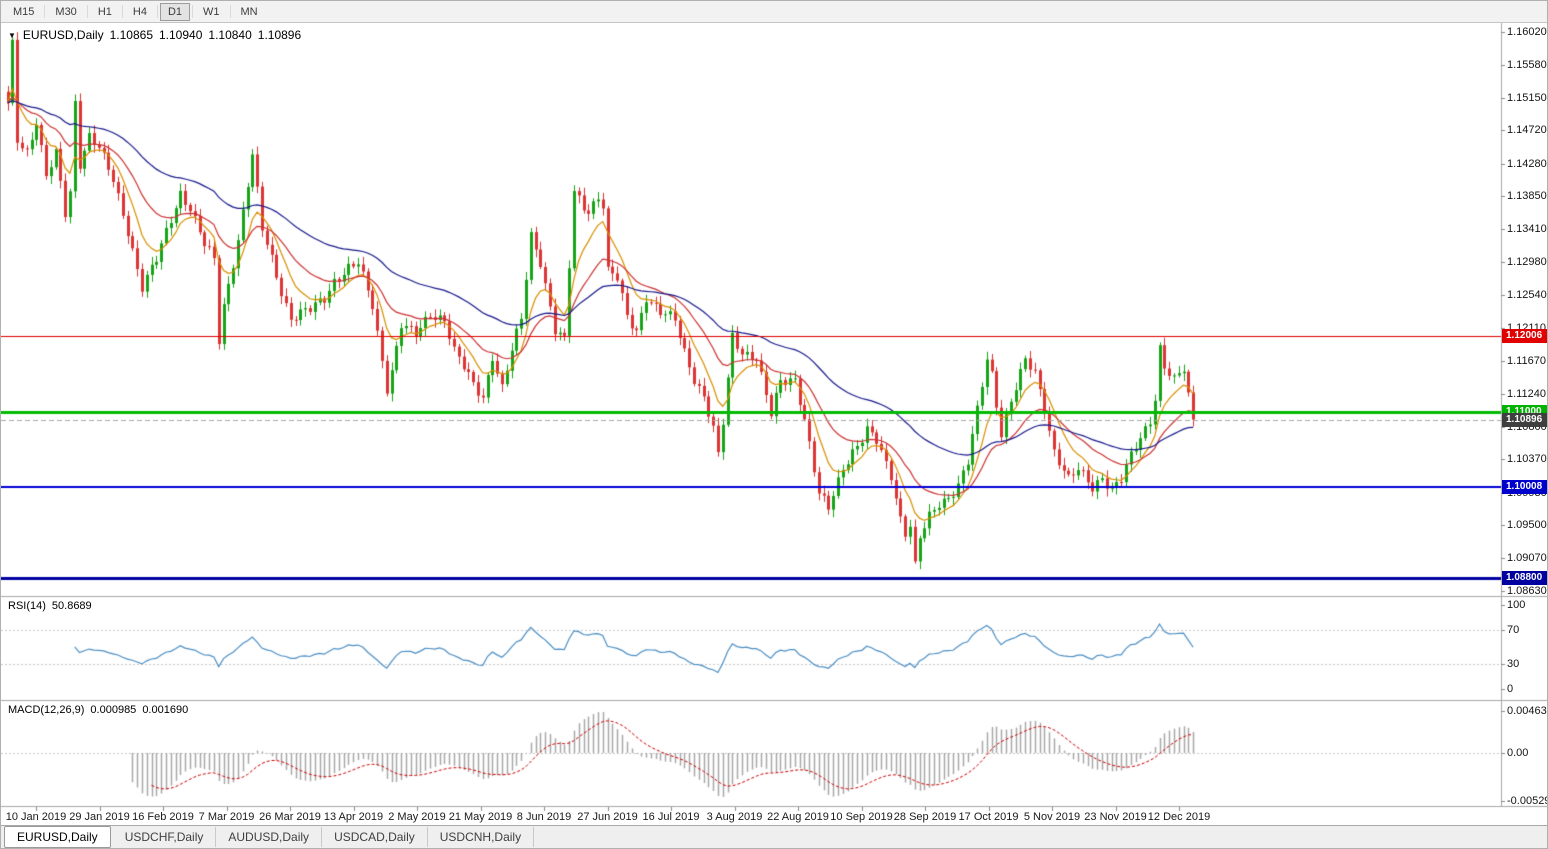 The image size is (1548, 849). I want to click on ohlc-open: 1.10865, so click(131, 35).